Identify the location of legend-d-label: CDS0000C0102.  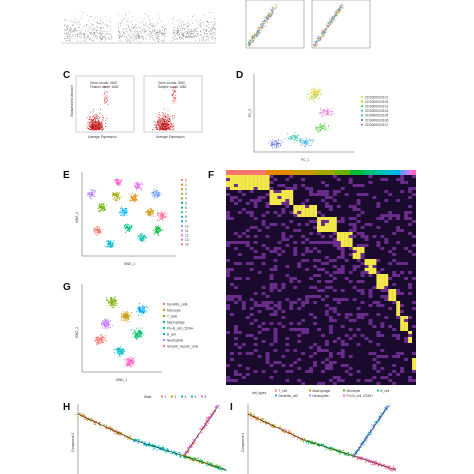
(376, 102).